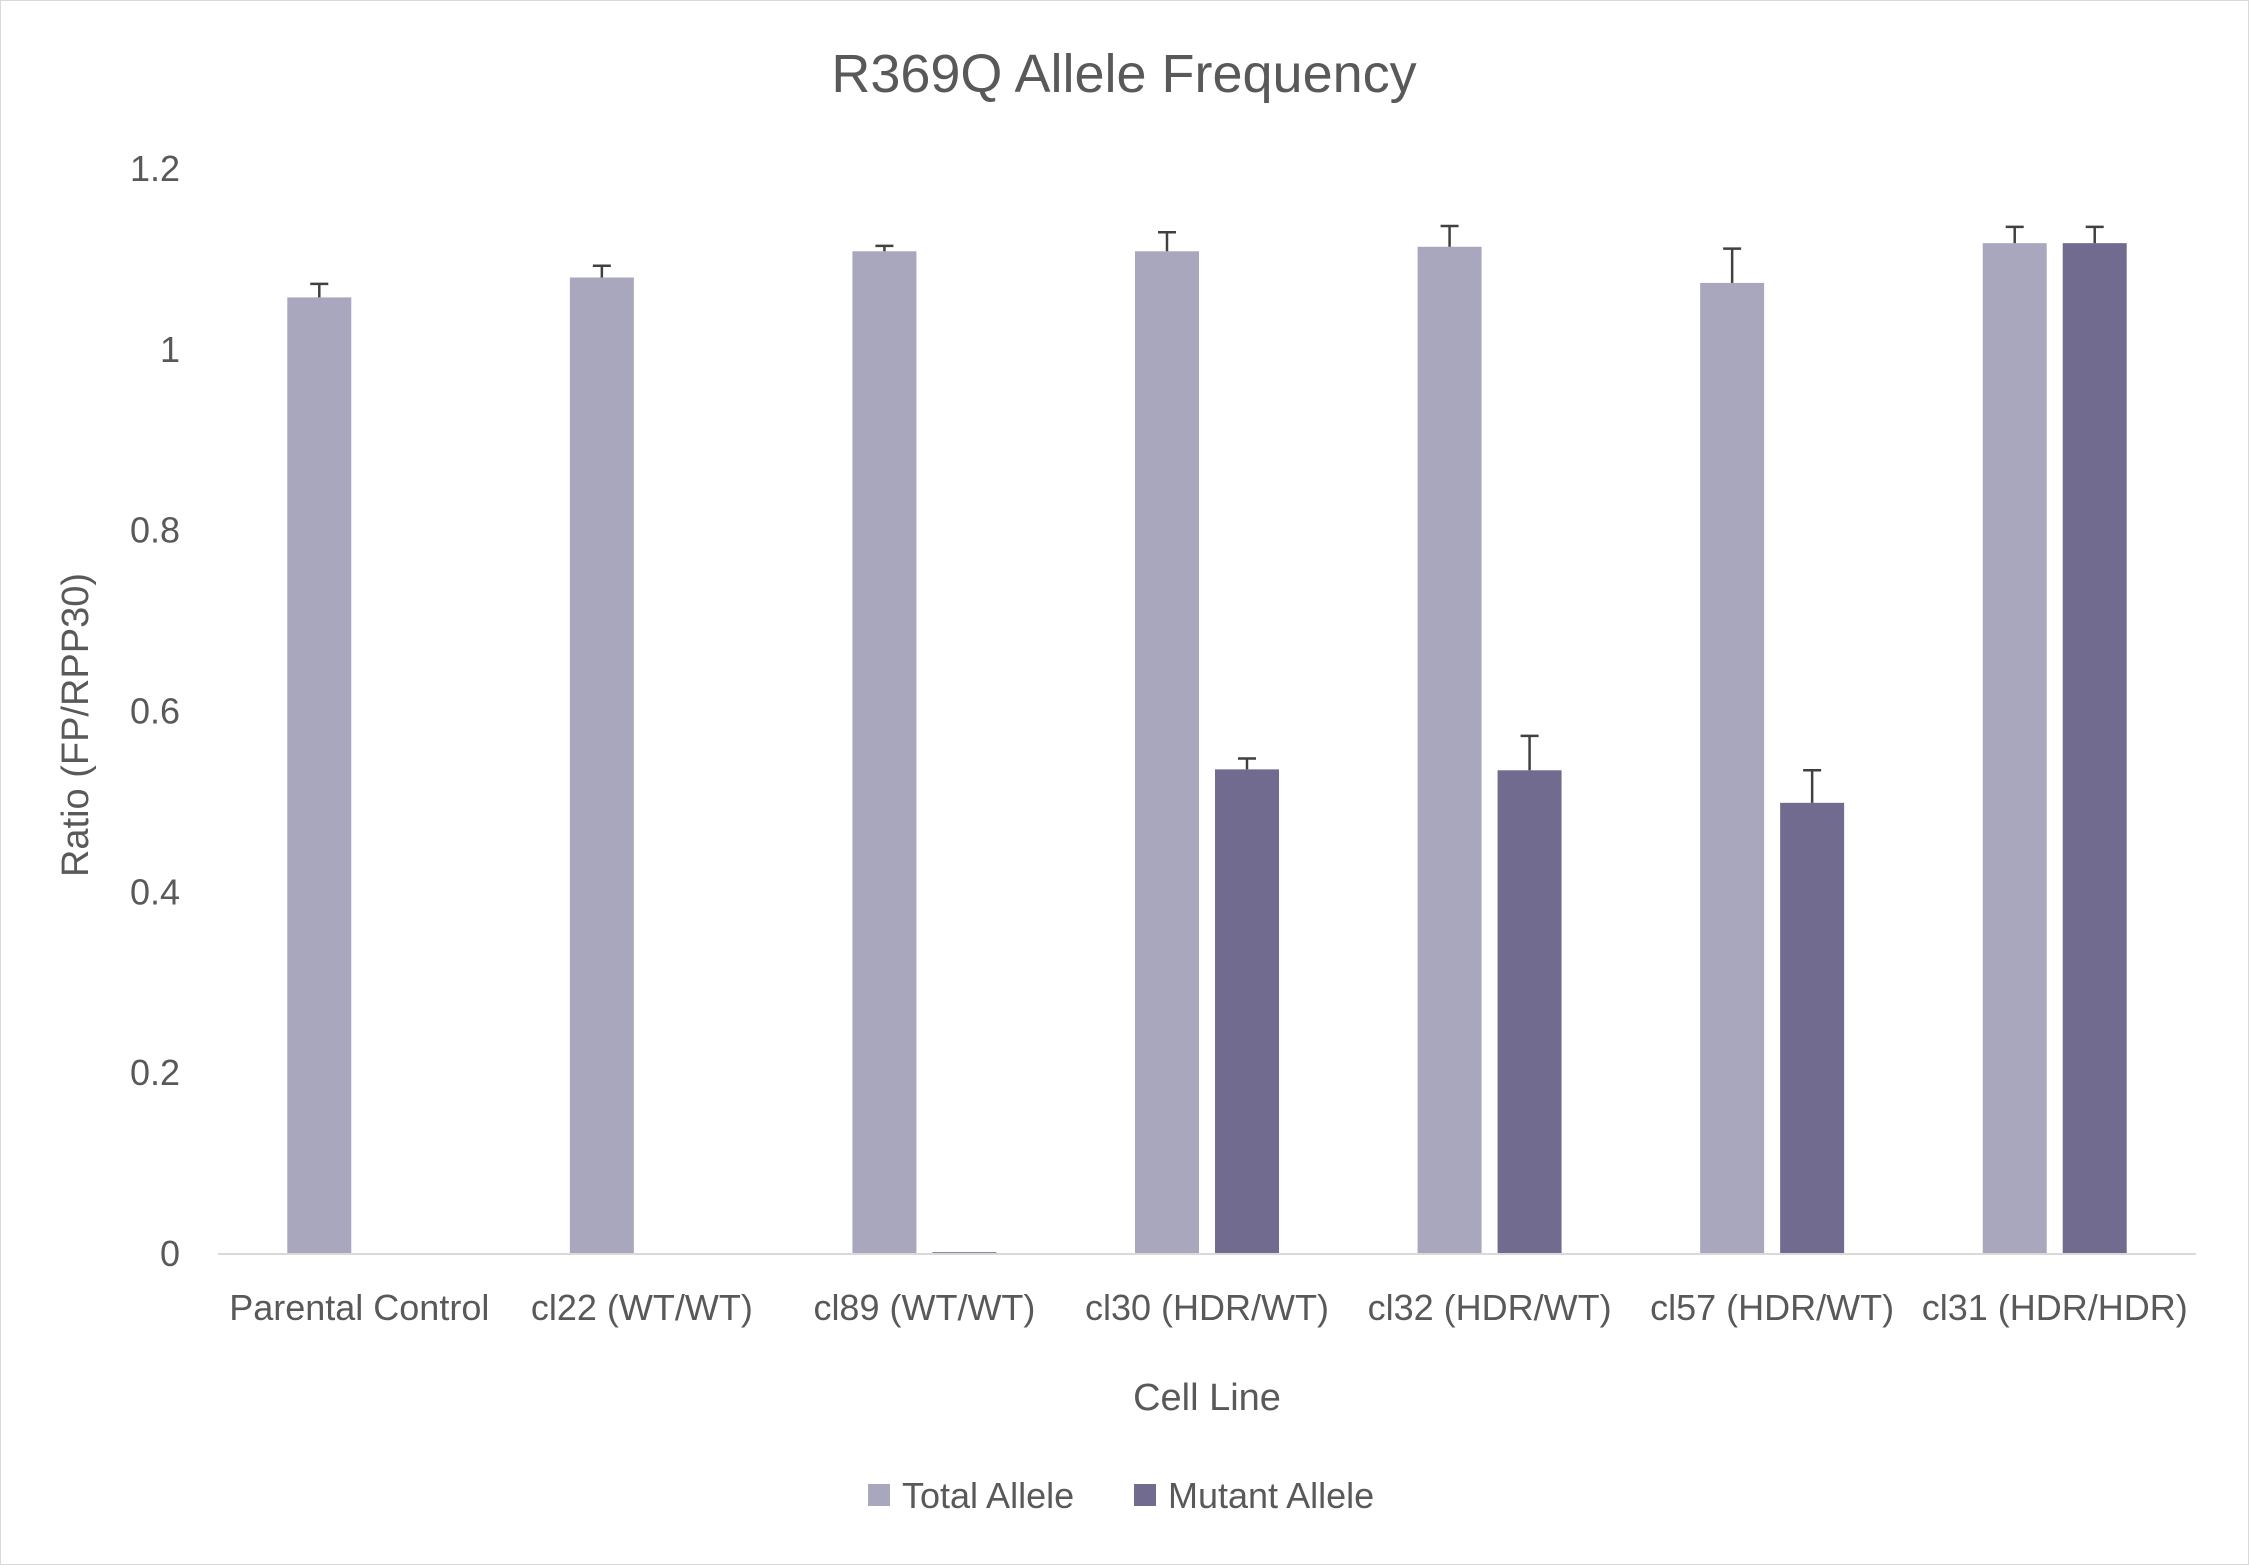 The width and height of the screenshot is (2249, 1565). What do you see at coordinates (1812, 1028) in the screenshot?
I see `bar-mutant-allele-cl57-hdr-wt` at bounding box center [1812, 1028].